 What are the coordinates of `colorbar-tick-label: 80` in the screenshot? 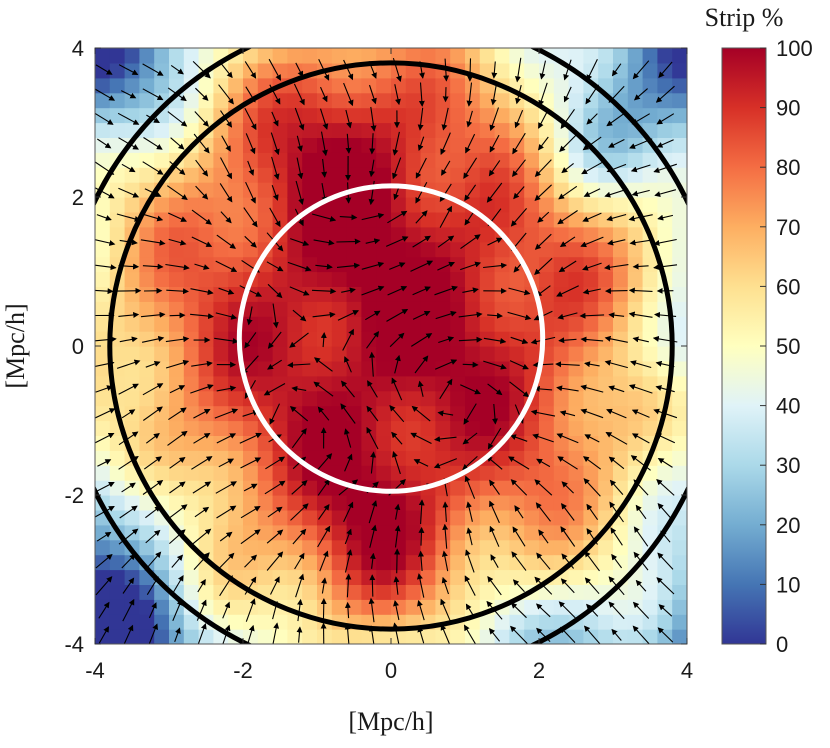 It's located at (788, 167).